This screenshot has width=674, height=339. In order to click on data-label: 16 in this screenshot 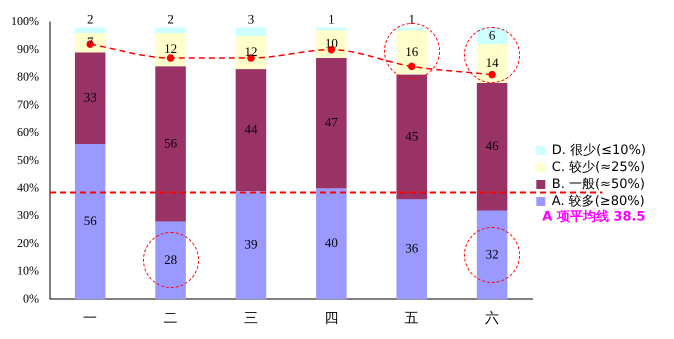, I will do `click(412, 51)`.